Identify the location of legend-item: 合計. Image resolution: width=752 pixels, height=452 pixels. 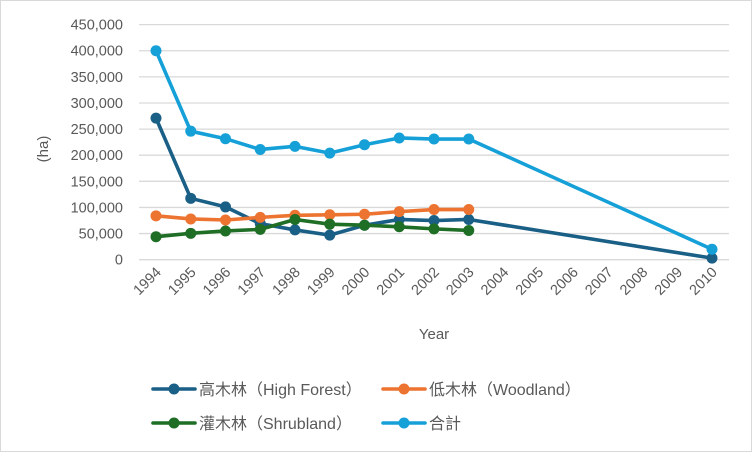
(421, 424).